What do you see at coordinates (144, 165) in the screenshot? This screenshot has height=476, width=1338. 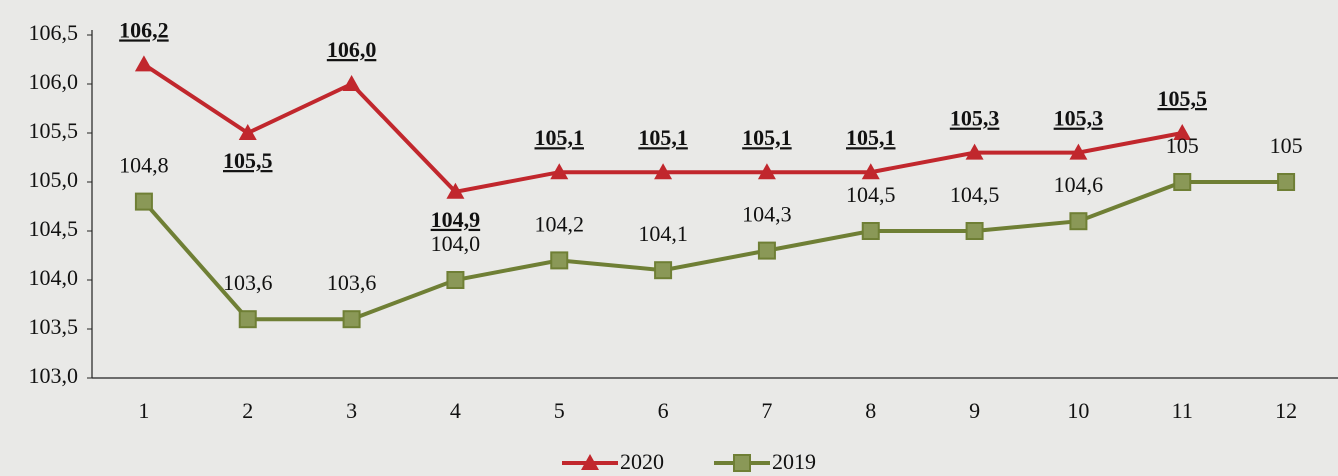 I see `data-label: 104,8` at bounding box center [144, 165].